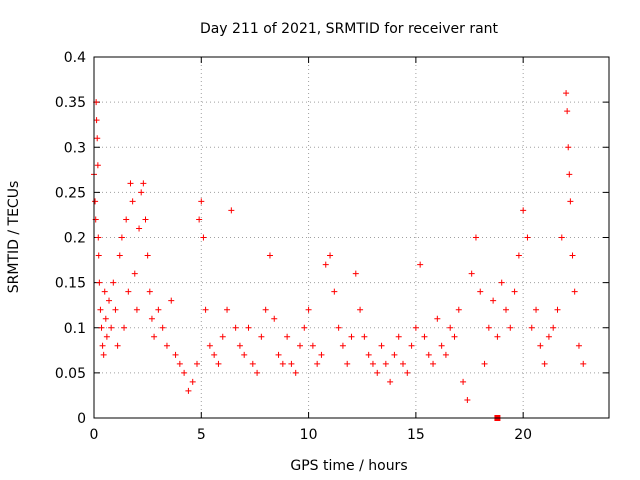  What do you see at coordinates (75, 239) in the screenshot?
I see `y-tick-label: 0.2` at bounding box center [75, 239].